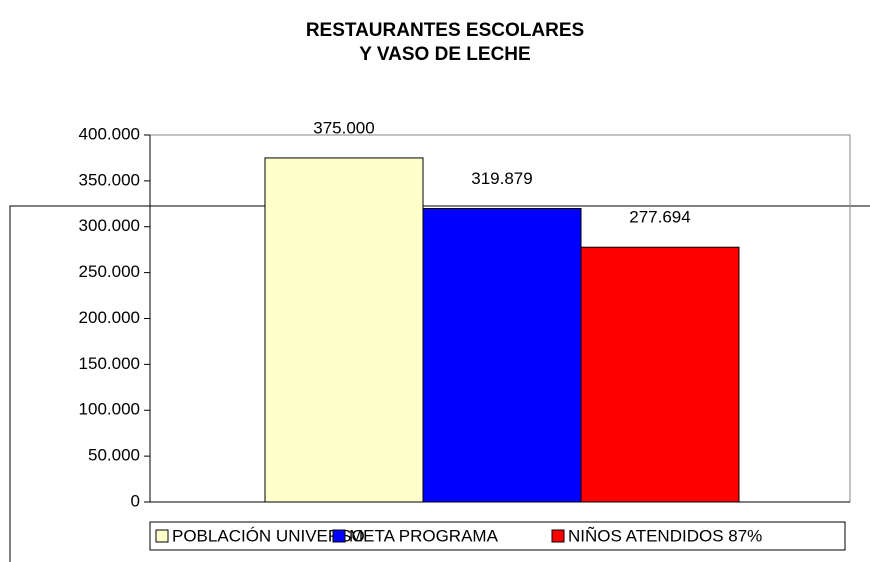  I want to click on data-label: 375.000, so click(343, 127).